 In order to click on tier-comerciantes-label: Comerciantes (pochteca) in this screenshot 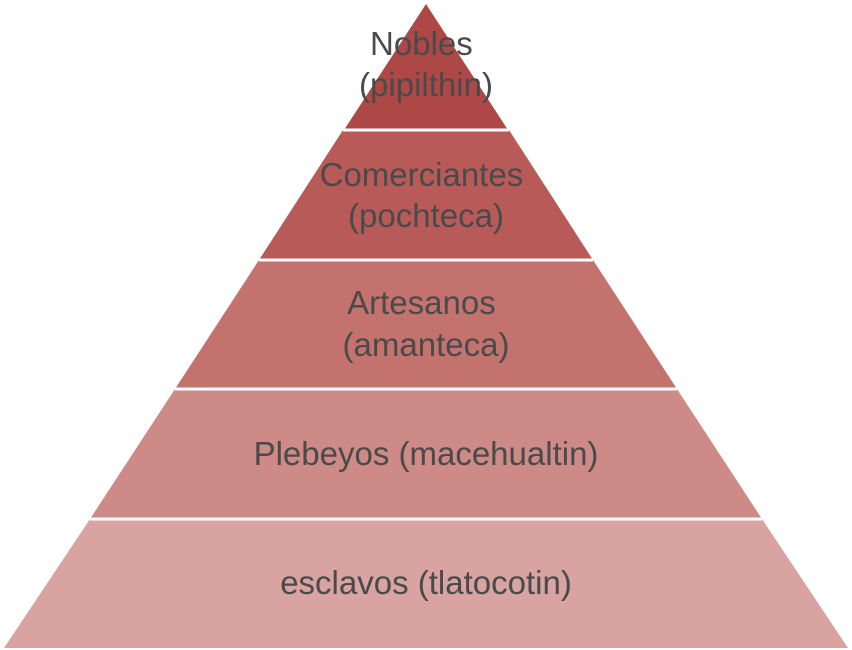, I will do `click(426, 195)`.